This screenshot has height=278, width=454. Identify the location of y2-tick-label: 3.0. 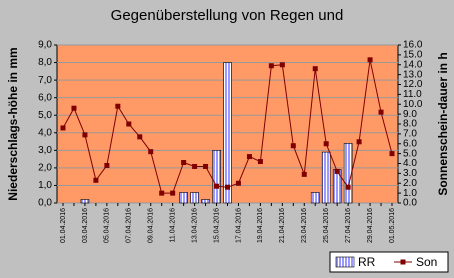
(410, 173).